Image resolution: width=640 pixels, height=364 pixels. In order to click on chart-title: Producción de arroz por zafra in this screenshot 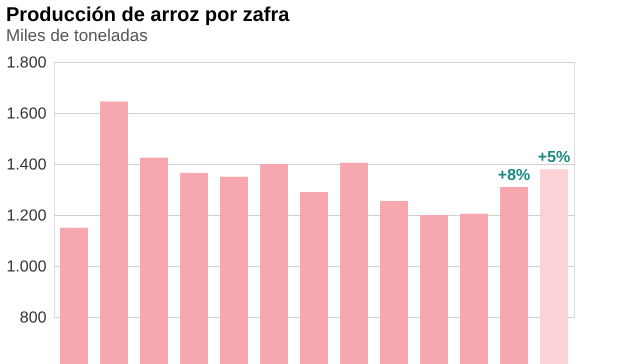, I will do `click(148, 15)`.